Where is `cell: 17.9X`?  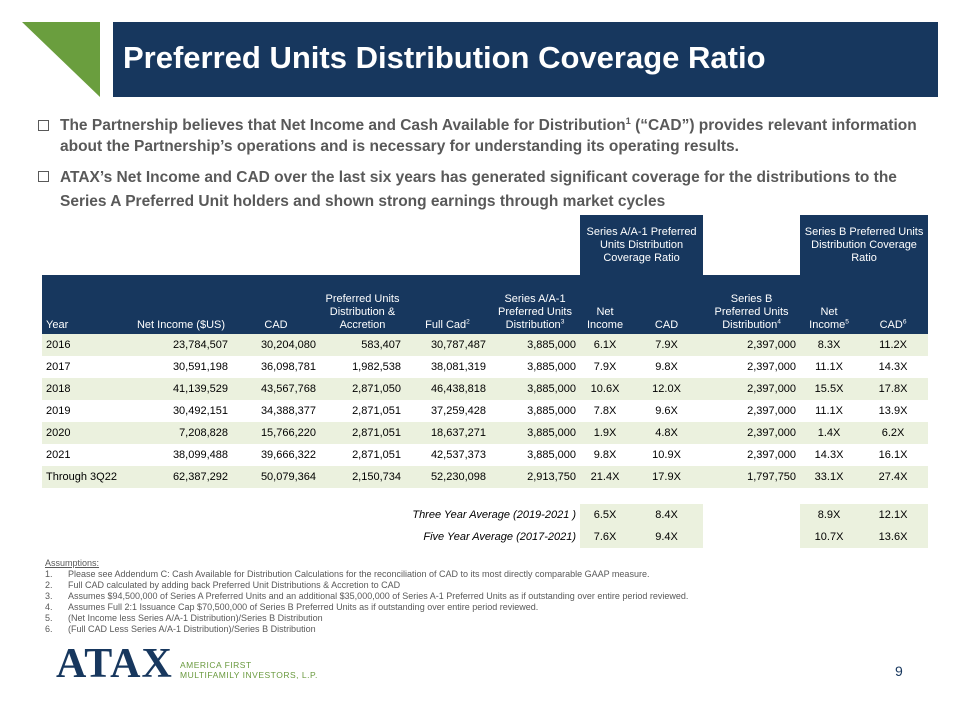 cell: 17.9X is located at coordinates (667, 477).